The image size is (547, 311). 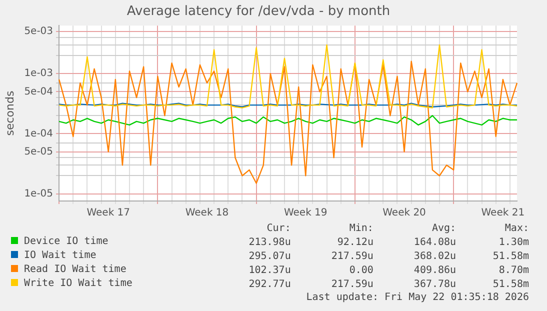 I want to click on text: Max:, so click(x=517, y=228).